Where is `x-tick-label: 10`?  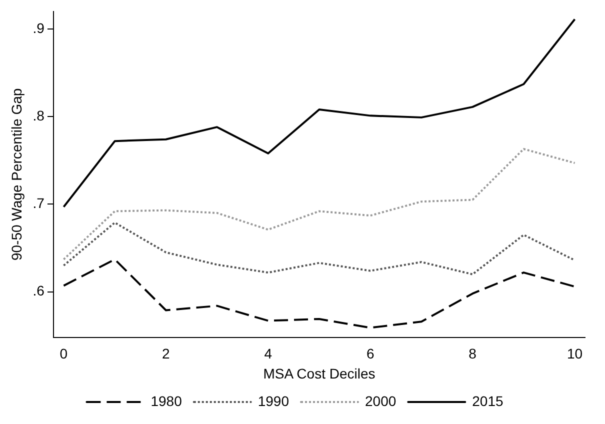 x-tick-label: 10 is located at coordinates (574, 354).